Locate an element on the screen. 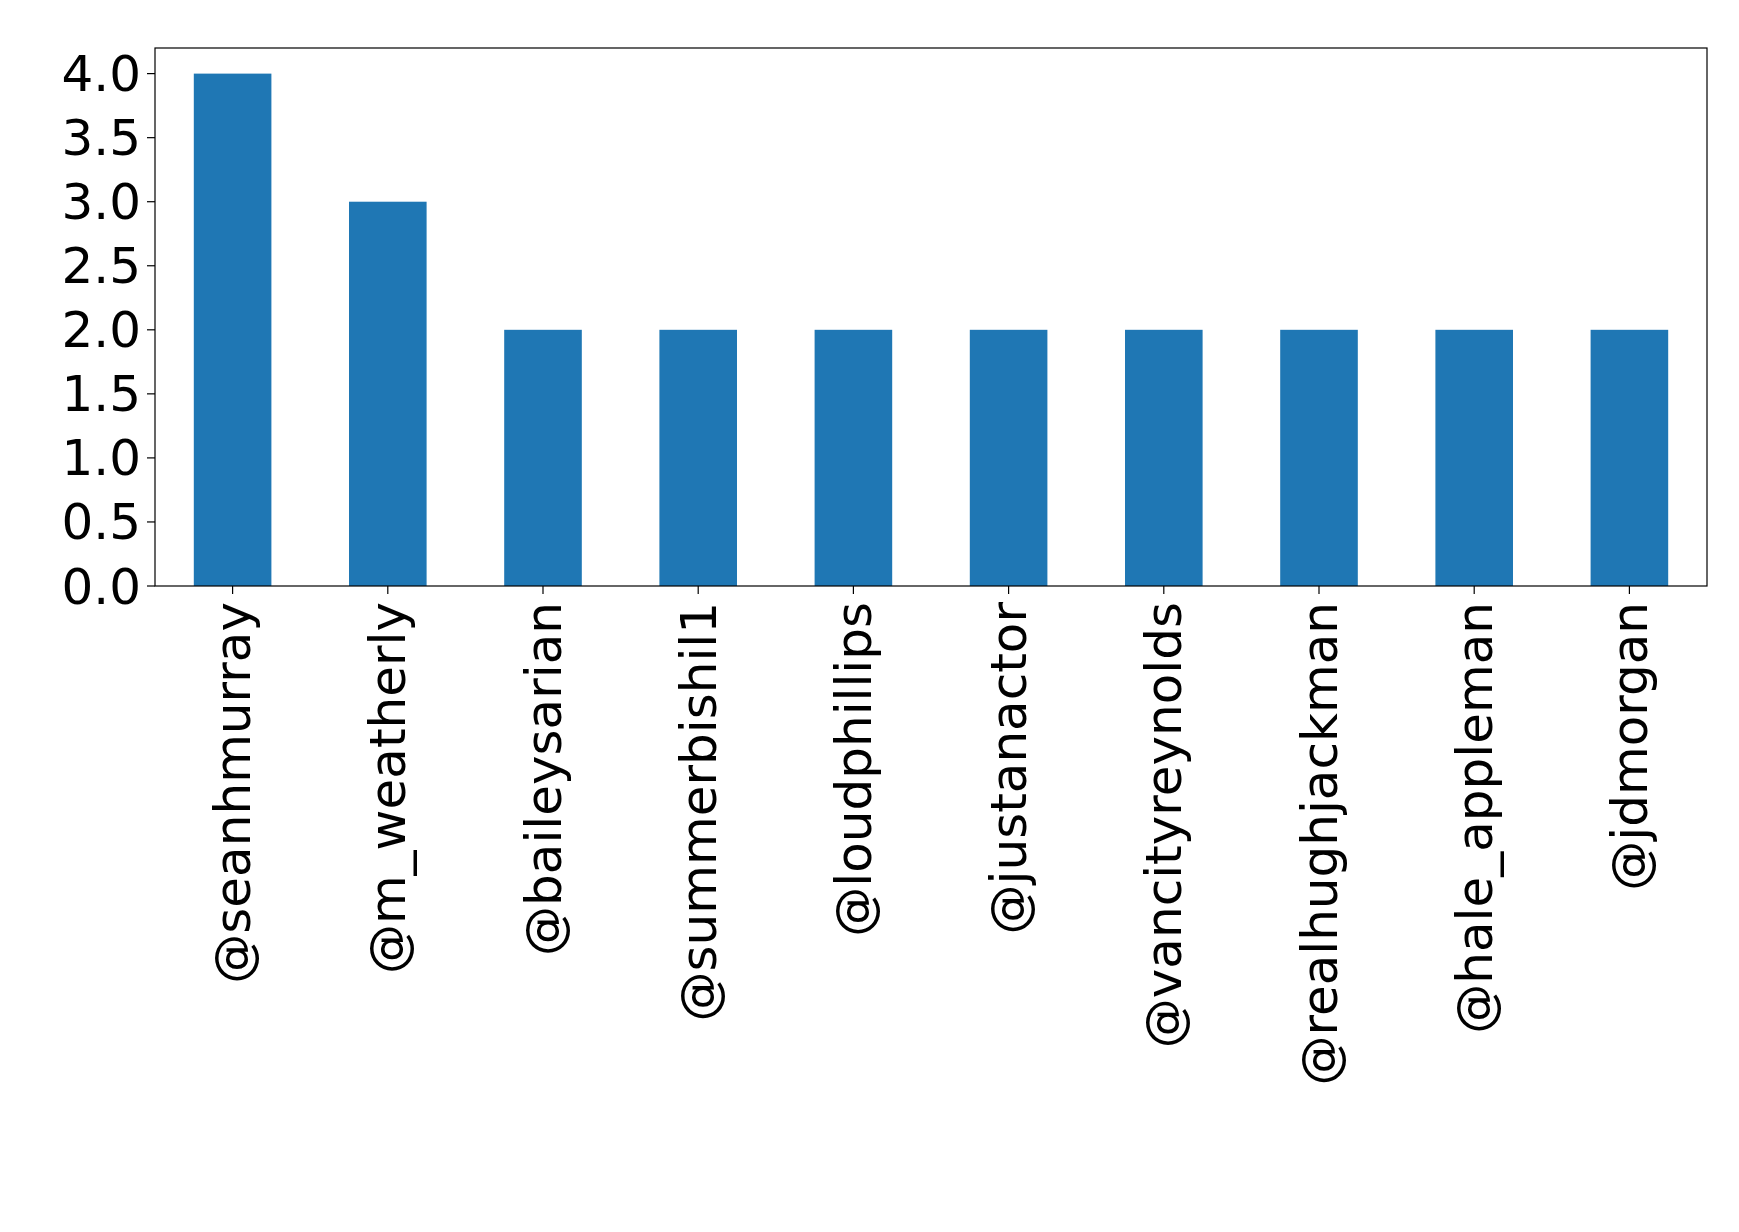 The image size is (1739, 1232). y-tick-label: 2.0 is located at coordinates (101, 330).